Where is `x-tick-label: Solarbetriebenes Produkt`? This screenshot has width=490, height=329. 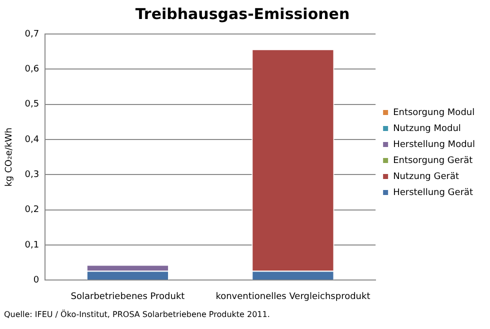 x-tick-label: Solarbetriebenes Produkt is located at coordinates (128, 297).